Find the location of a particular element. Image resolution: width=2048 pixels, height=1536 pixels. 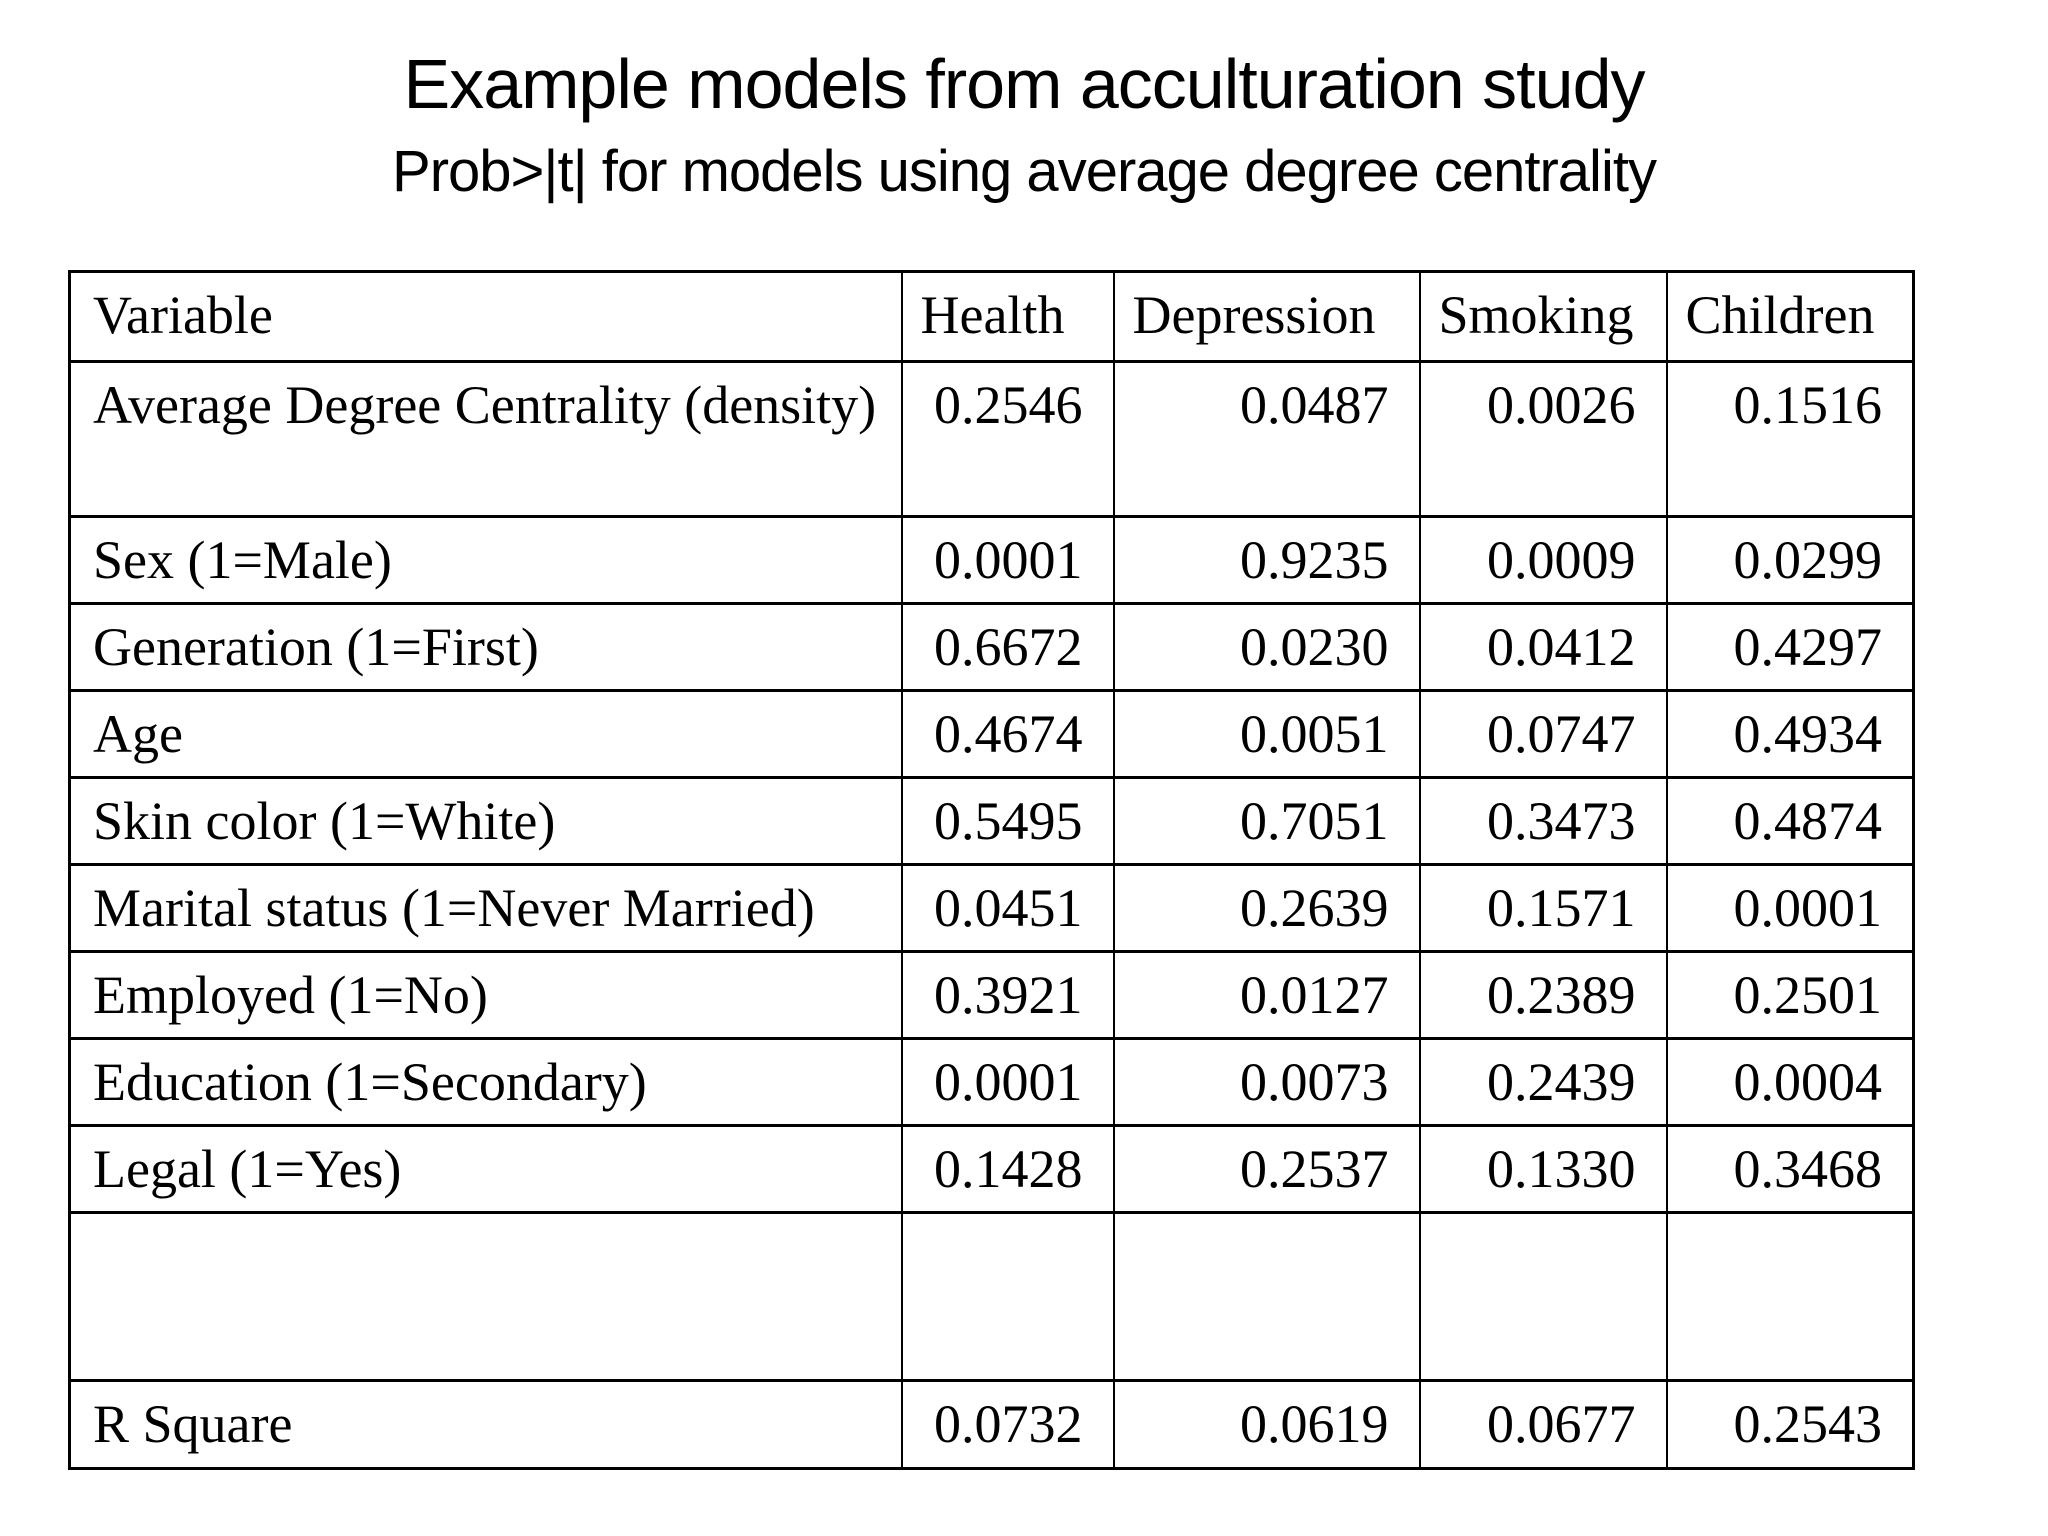

value-cell: 0.4297 is located at coordinates (1790, 647).